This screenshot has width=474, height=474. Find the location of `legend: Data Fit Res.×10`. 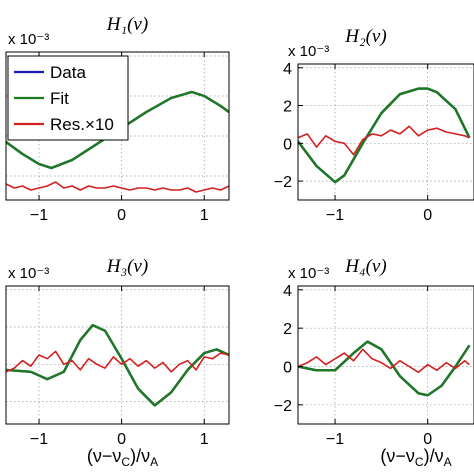

legend: Data Fit Res.×10 is located at coordinates (68, 98).